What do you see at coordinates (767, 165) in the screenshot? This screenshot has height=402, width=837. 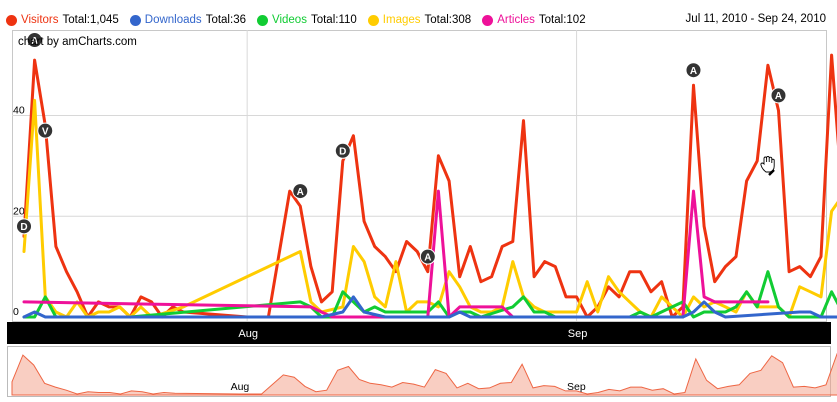 I see `hand-cursor-icon` at bounding box center [767, 165].